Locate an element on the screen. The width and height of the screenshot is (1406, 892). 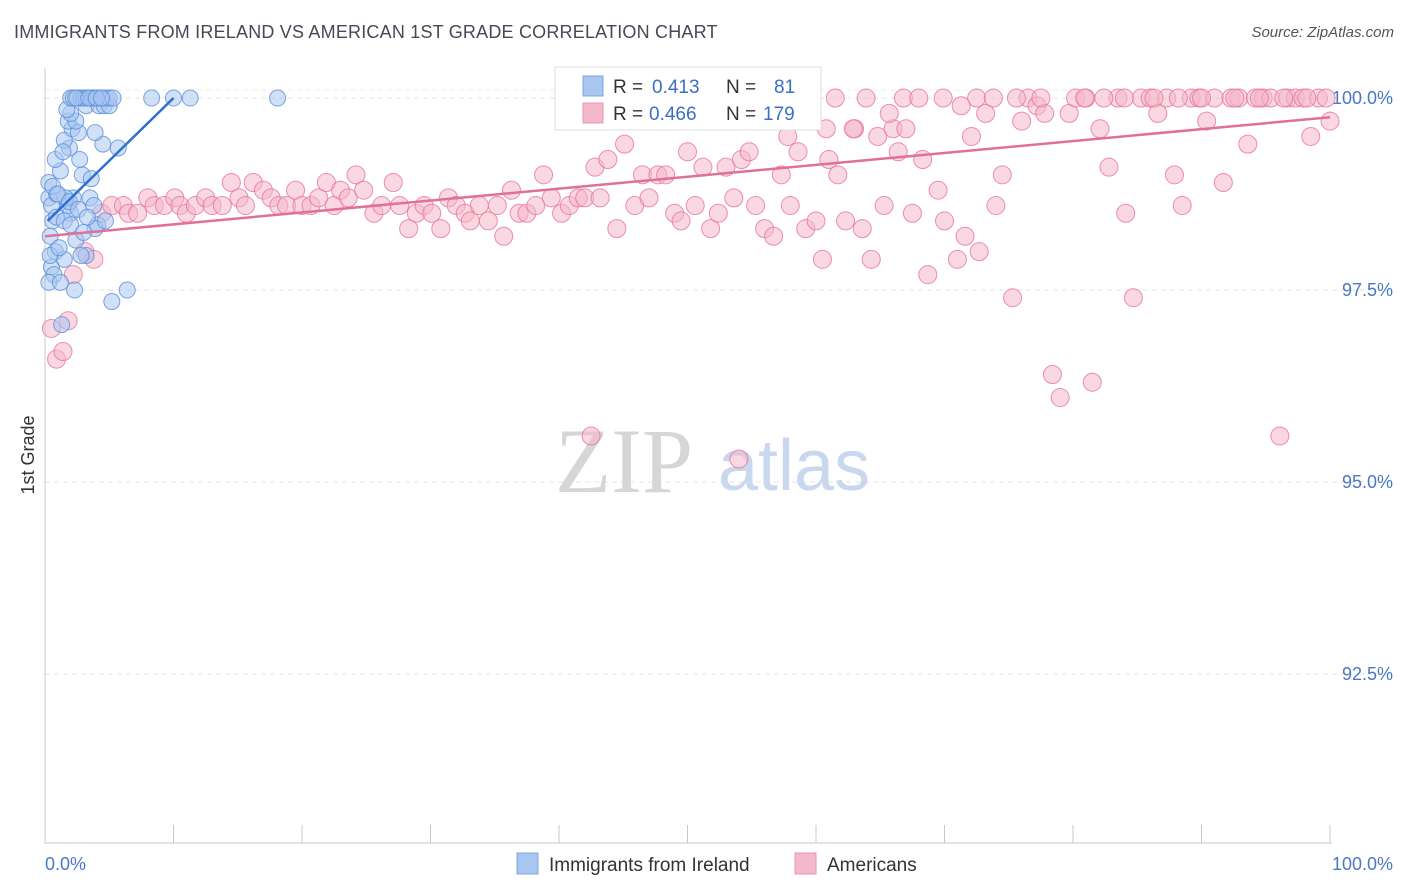
legend-n-label-americans: N = is located at coordinates (741, 114).